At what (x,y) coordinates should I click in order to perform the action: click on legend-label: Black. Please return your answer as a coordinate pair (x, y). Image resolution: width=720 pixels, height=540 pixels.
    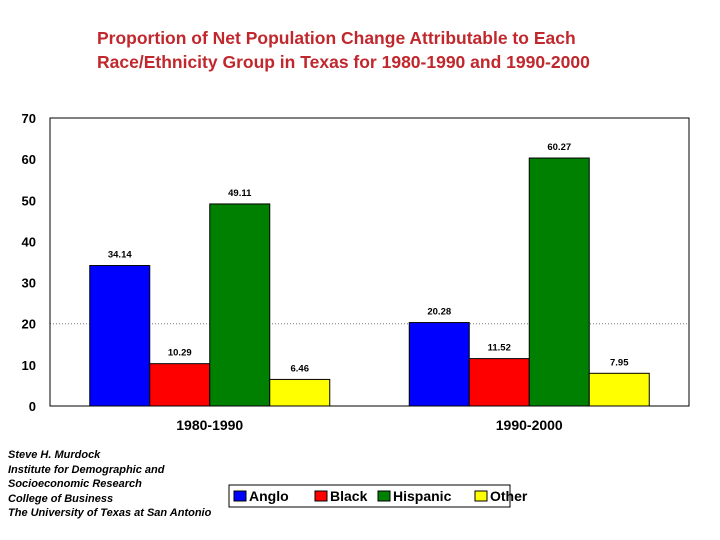
    Looking at the image, I should click on (349, 496).